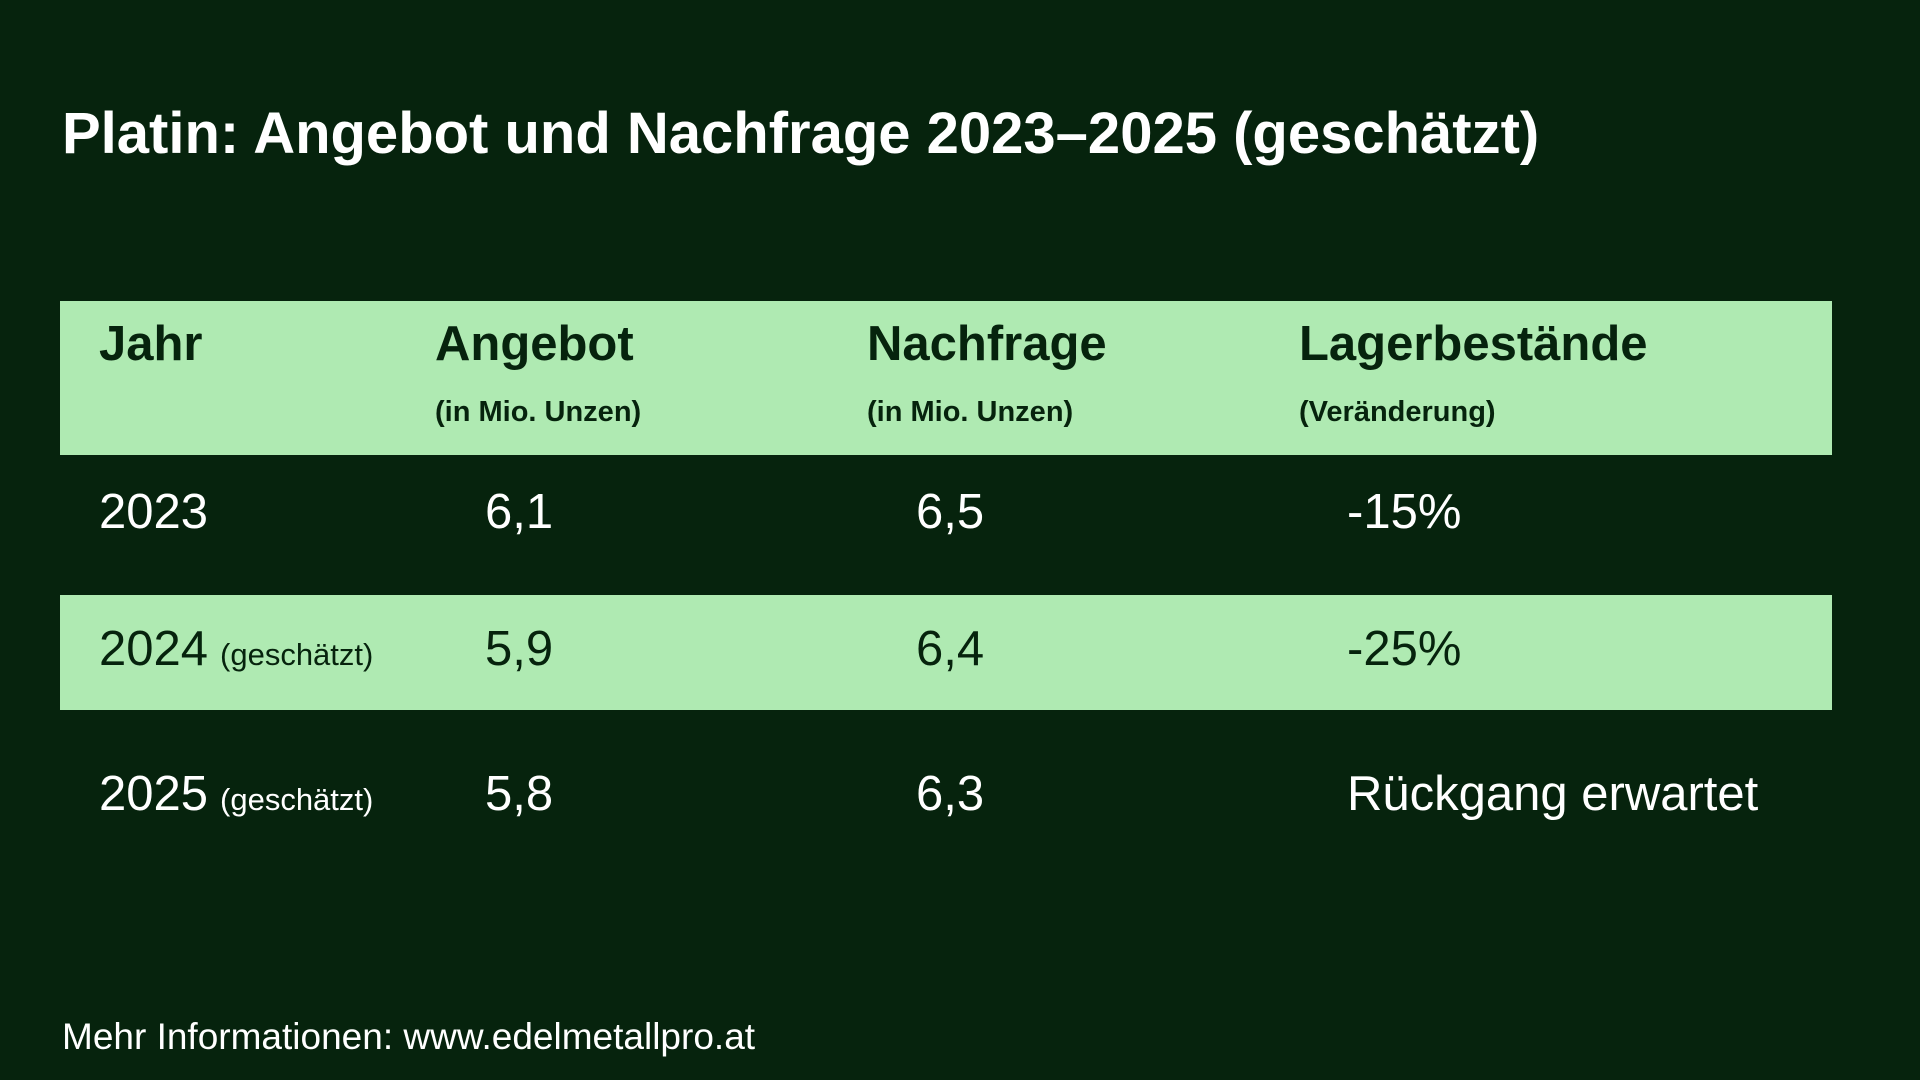  I want to click on row-stock: -25%, so click(1404, 649).